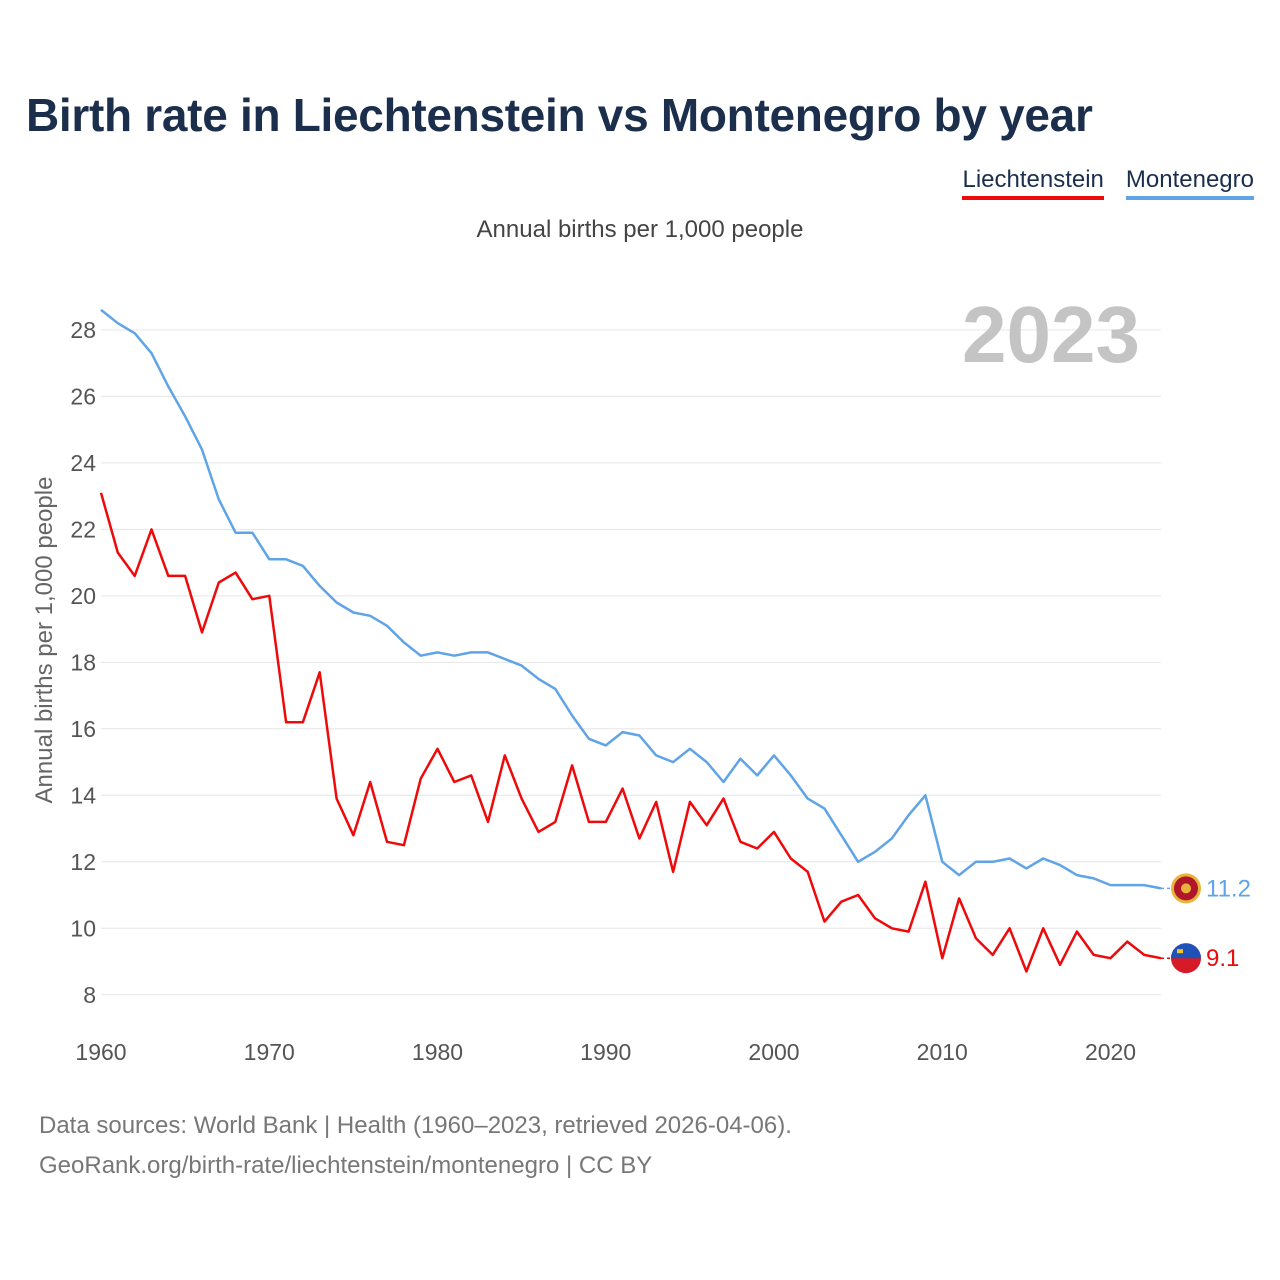 The image size is (1280, 1280). What do you see at coordinates (1228, 888) in the screenshot?
I see `end-value-label-montenegro: 11.2` at bounding box center [1228, 888].